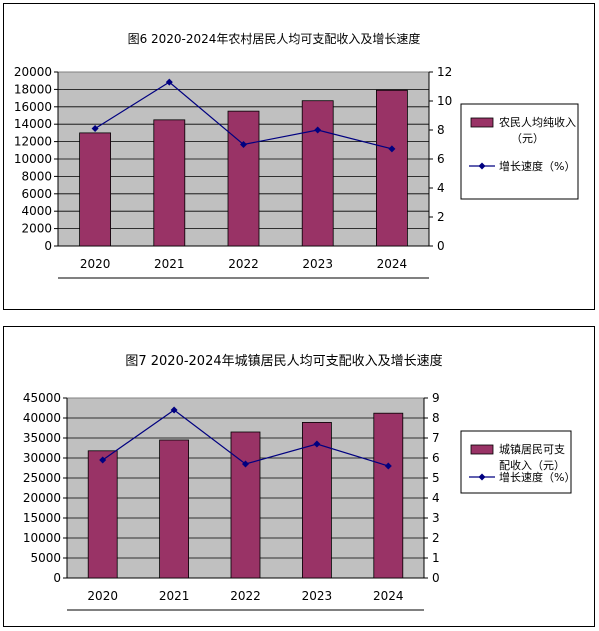 This screenshot has height=631, width=599. I want to click on right-tick-label: 3, so click(436, 518).